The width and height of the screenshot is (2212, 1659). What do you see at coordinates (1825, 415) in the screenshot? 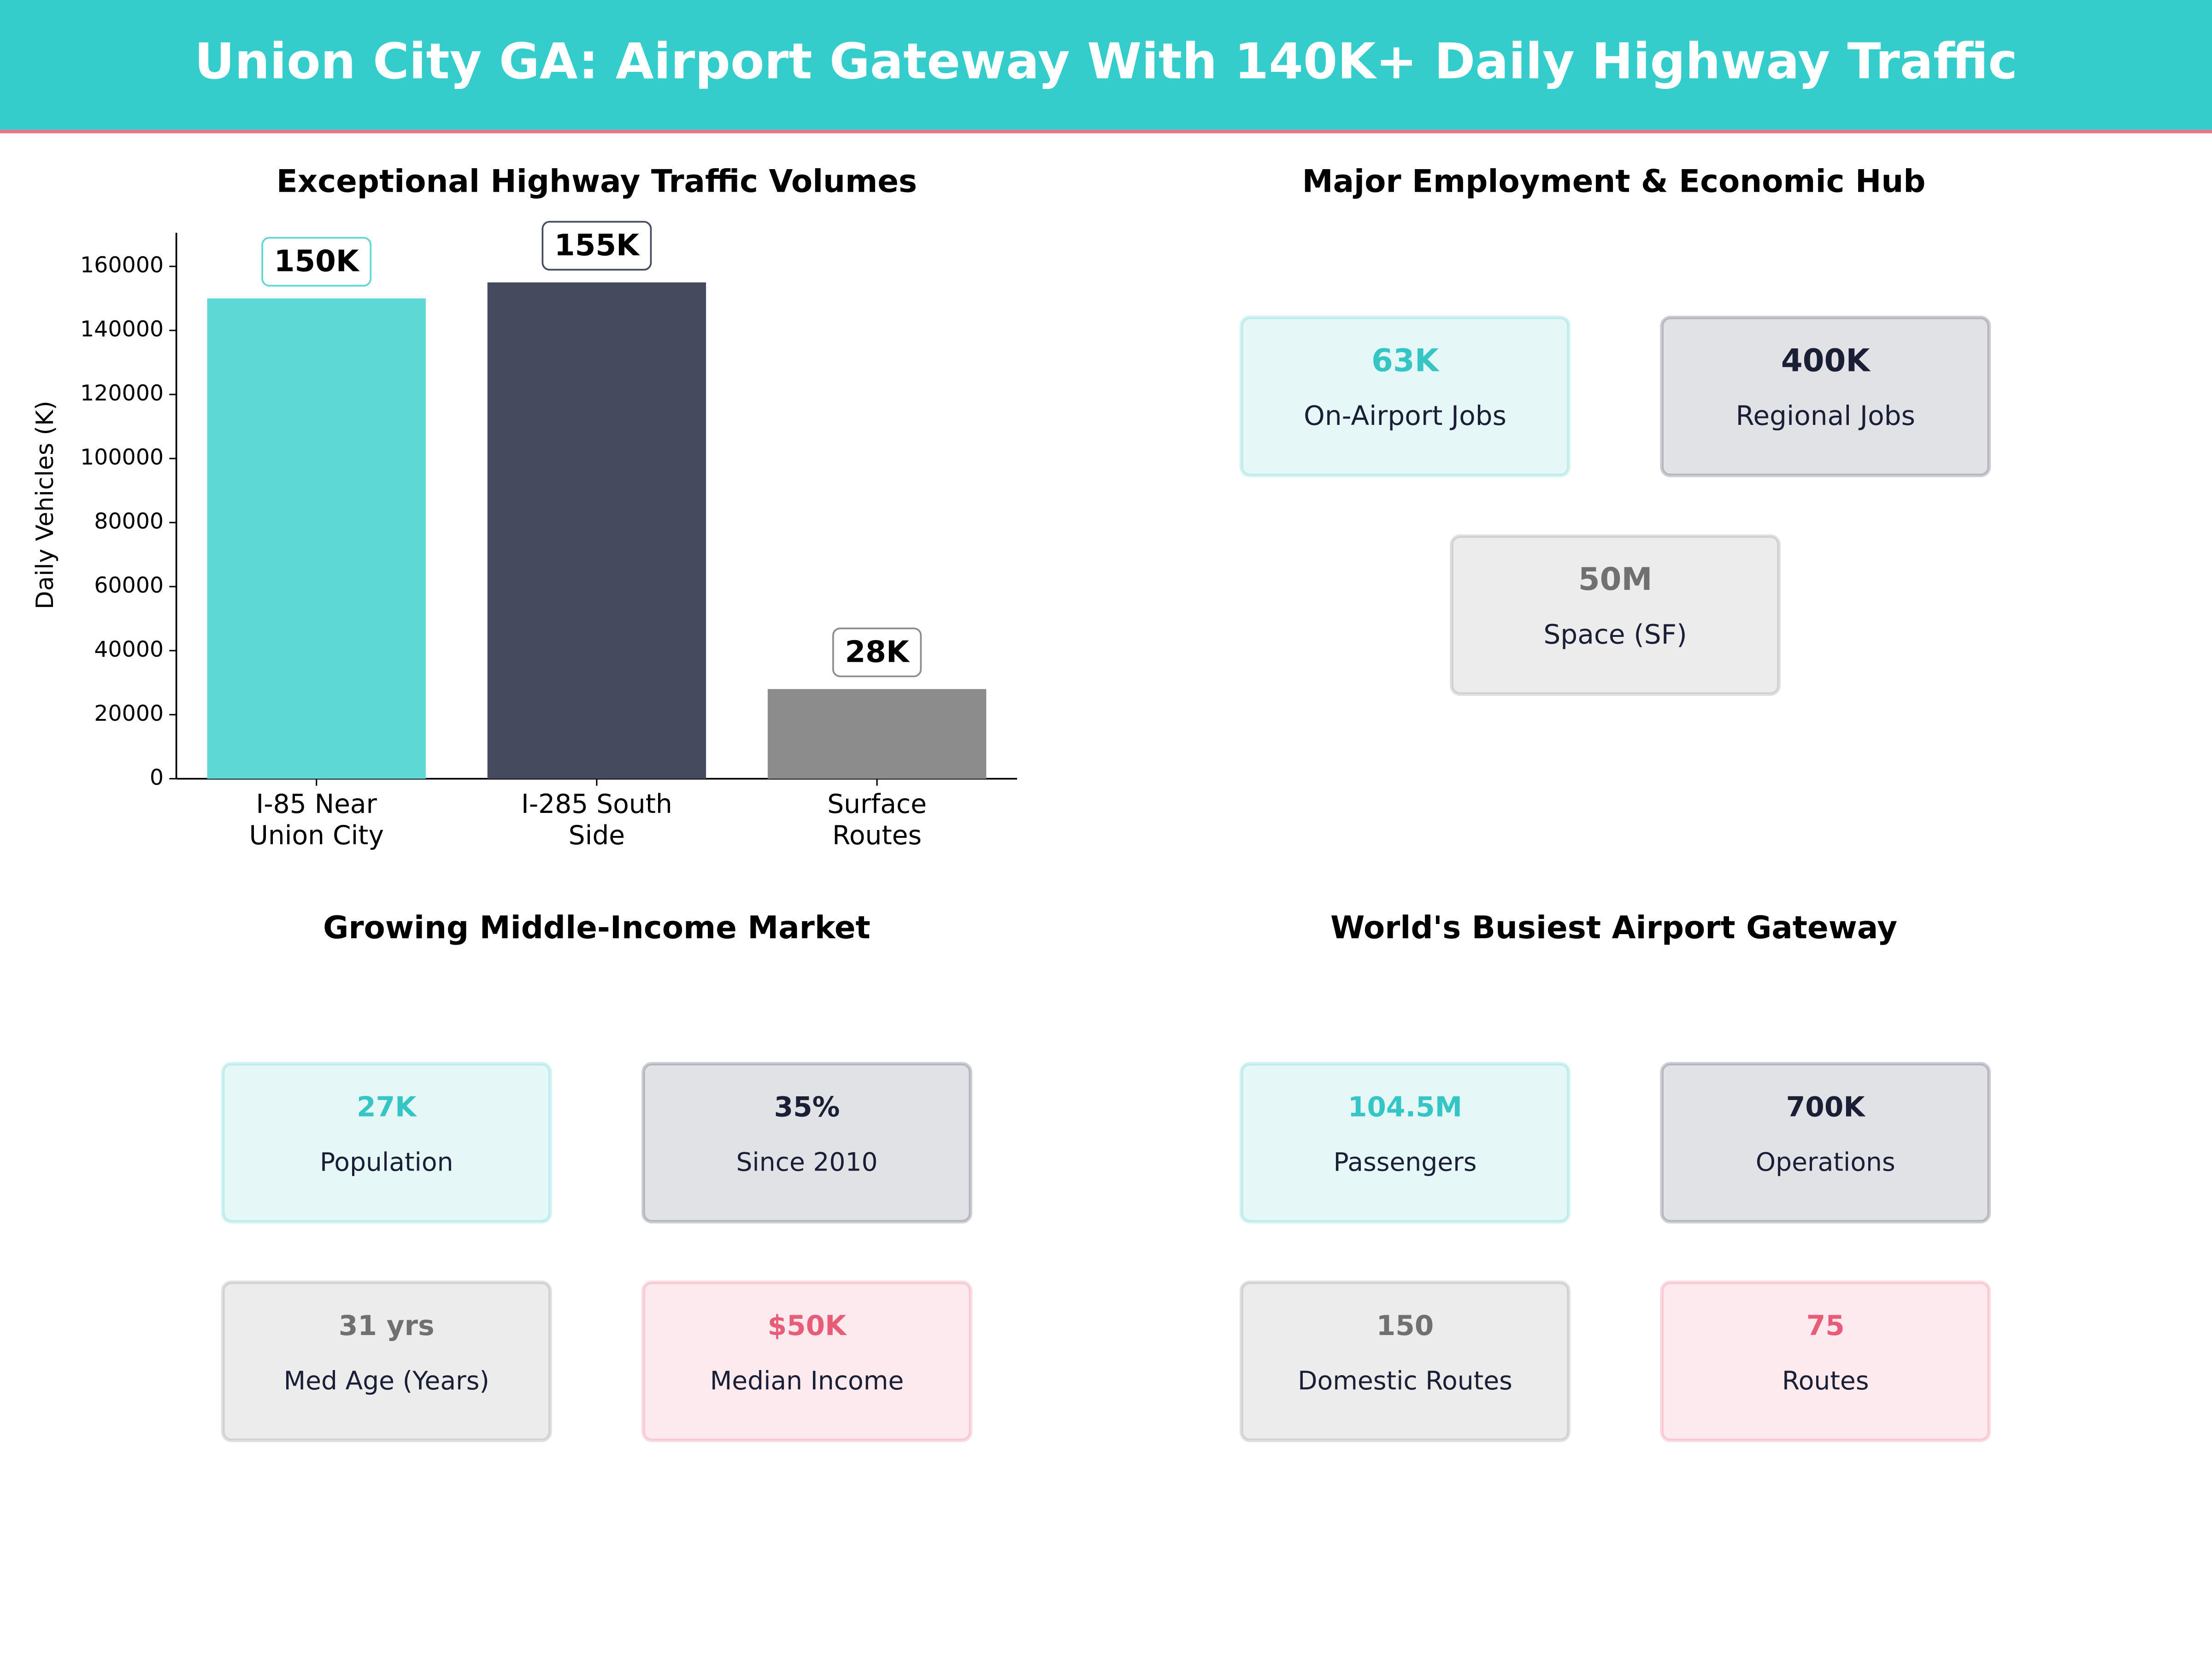
I see `kpi-label: Regional Jobs` at bounding box center [1825, 415].